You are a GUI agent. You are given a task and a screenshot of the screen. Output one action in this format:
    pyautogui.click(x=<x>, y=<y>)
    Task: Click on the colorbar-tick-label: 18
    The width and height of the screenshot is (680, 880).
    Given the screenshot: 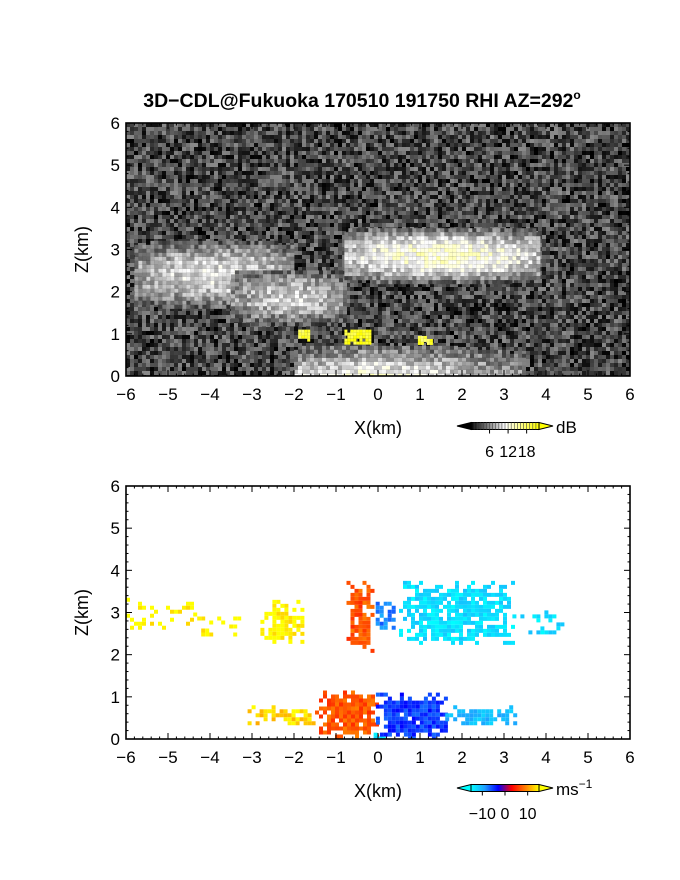 What is the action you would take?
    pyautogui.click(x=527, y=452)
    